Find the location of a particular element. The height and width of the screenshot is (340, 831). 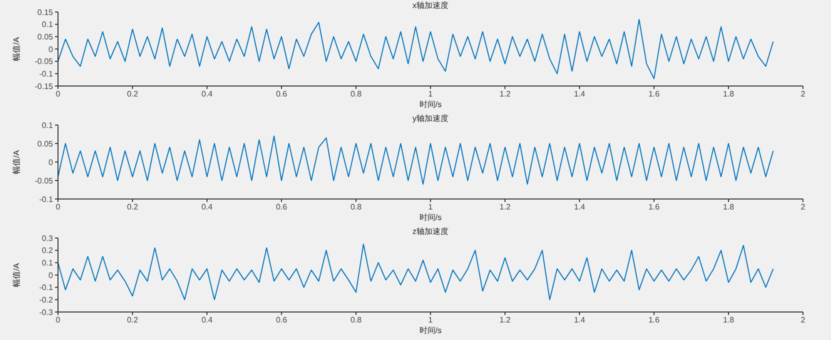

y-tick-label: 0.3 is located at coordinates (48, 238).